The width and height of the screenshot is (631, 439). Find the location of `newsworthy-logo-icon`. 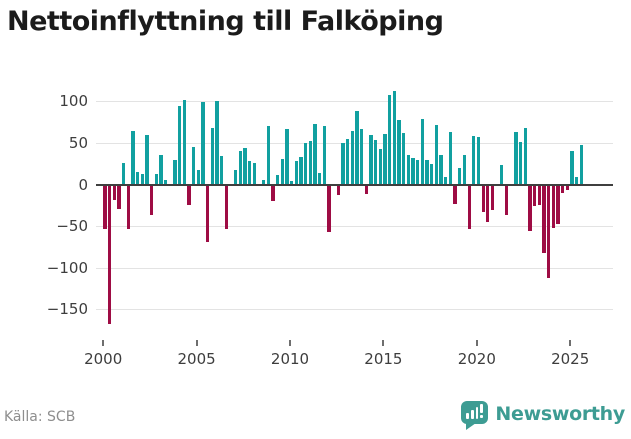

newsworthy-logo-icon is located at coordinates (475, 415).